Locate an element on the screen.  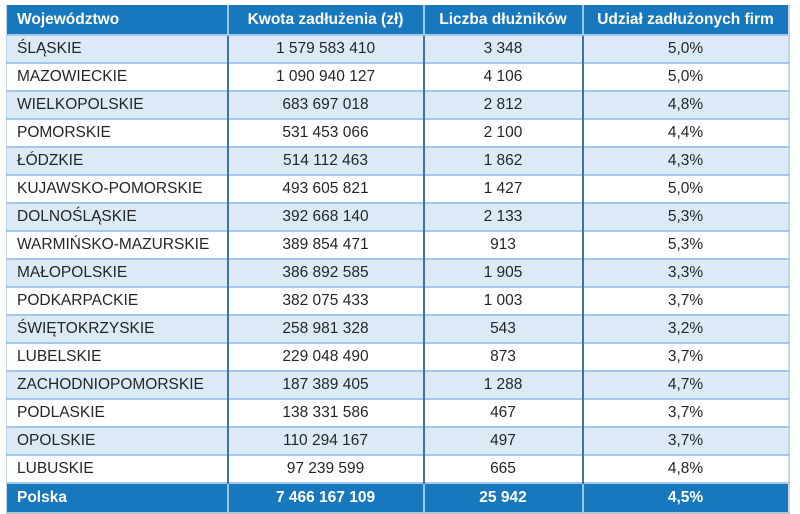
col-header-liczba-dluznikow: Liczba dłużników is located at coordinates (502, 20).